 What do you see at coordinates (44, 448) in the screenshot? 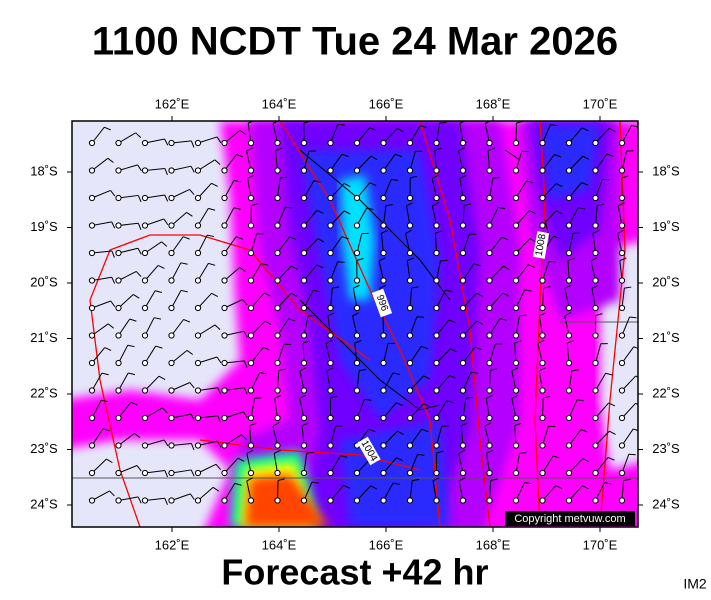
I see `latitude-label: 23˚S` at bounding box center [44, 448].